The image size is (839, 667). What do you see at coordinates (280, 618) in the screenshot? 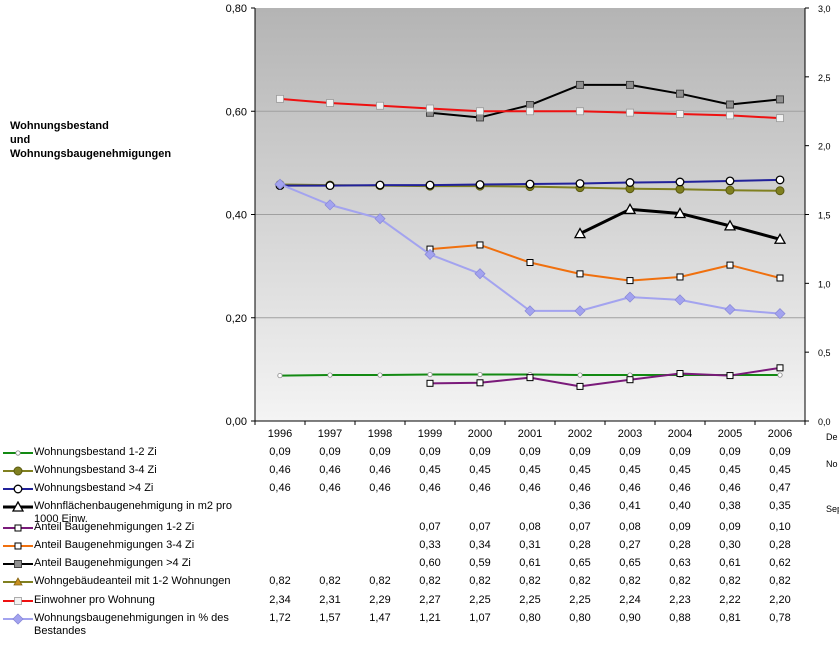
I see `table-cell: 1,72` at bounding box center [280, 618].